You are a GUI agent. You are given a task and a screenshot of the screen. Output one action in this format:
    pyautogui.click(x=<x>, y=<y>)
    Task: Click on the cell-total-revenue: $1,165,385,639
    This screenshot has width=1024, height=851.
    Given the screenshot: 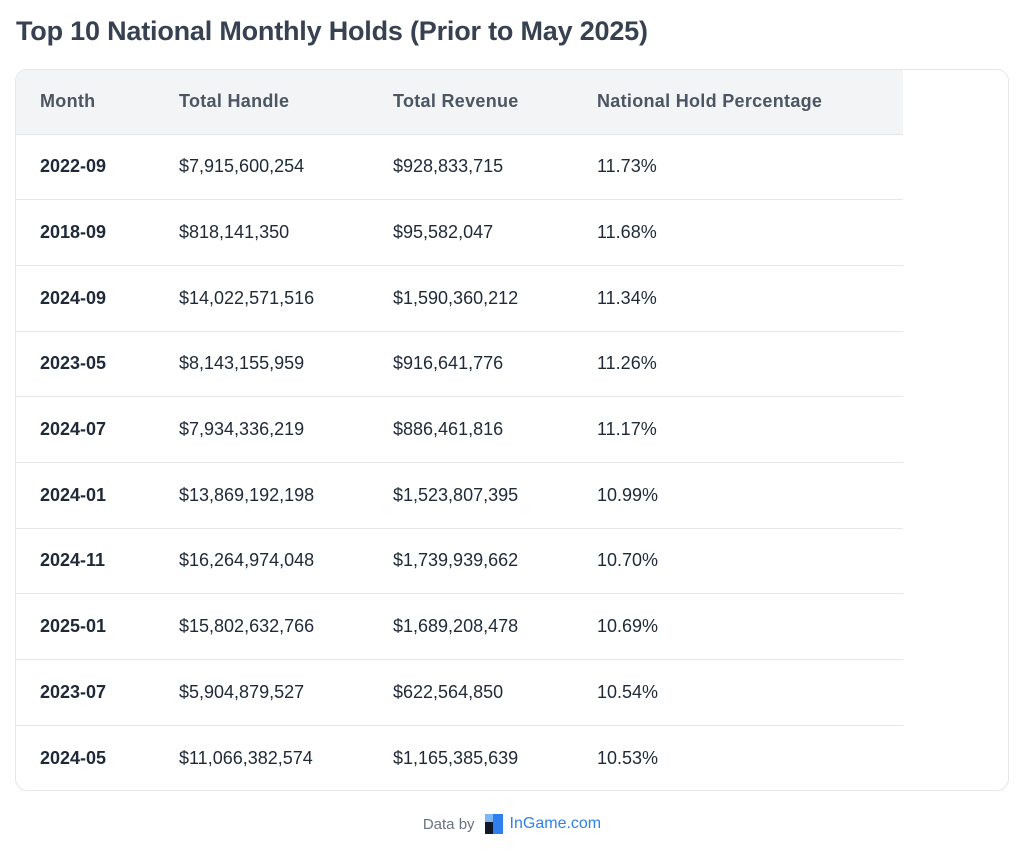 What is the action you would take?
    pyautogui.click(x=456, y=757)
    